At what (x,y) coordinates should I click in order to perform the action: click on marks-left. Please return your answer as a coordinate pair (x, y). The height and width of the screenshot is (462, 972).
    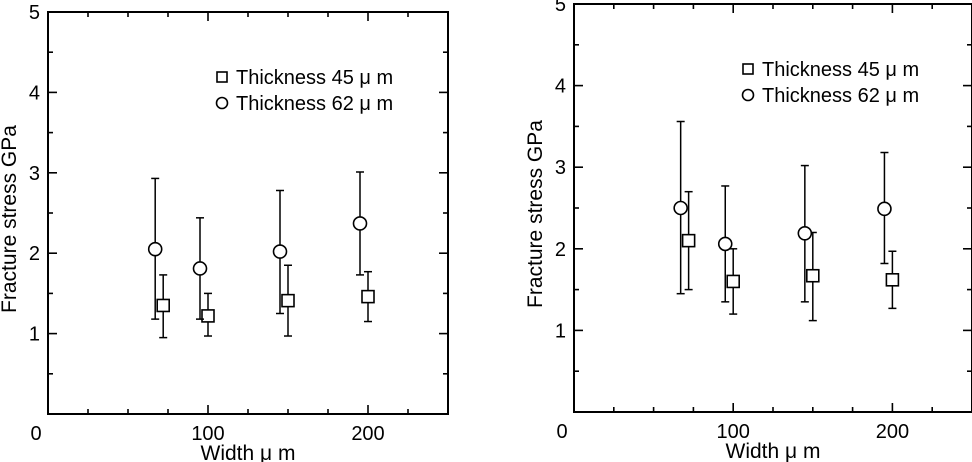
    Looking at the image, I should click on (261, 255).